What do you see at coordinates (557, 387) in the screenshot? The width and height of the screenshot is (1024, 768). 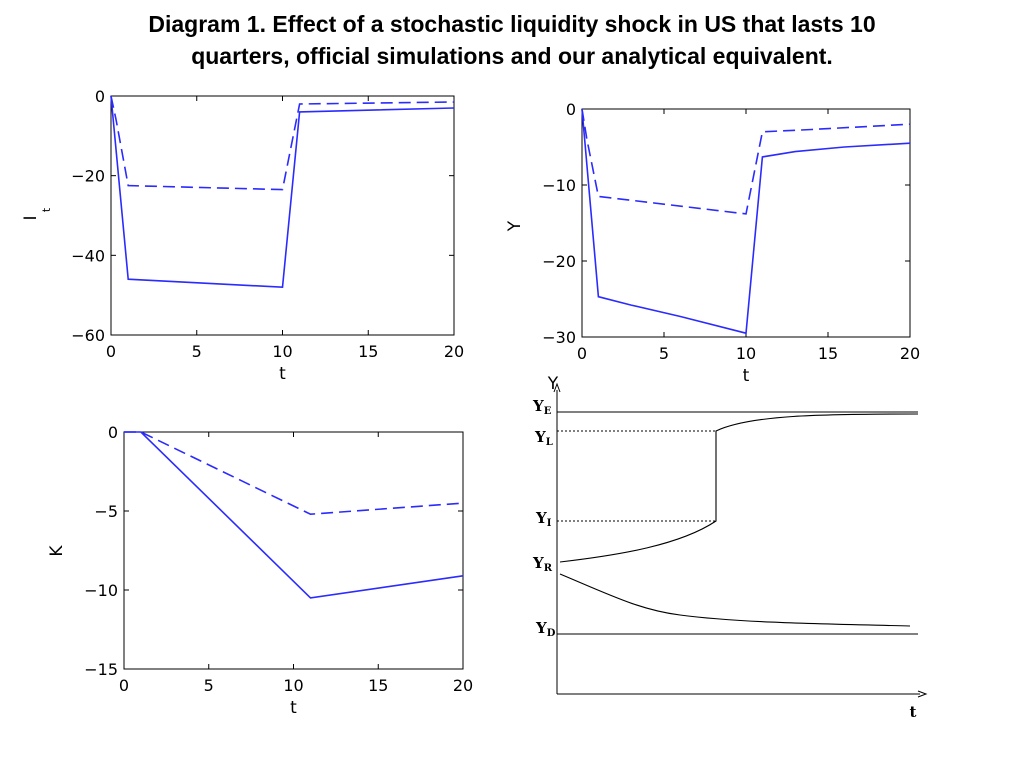 I see `y-axis-arrow` at bounding box center [557, 387].